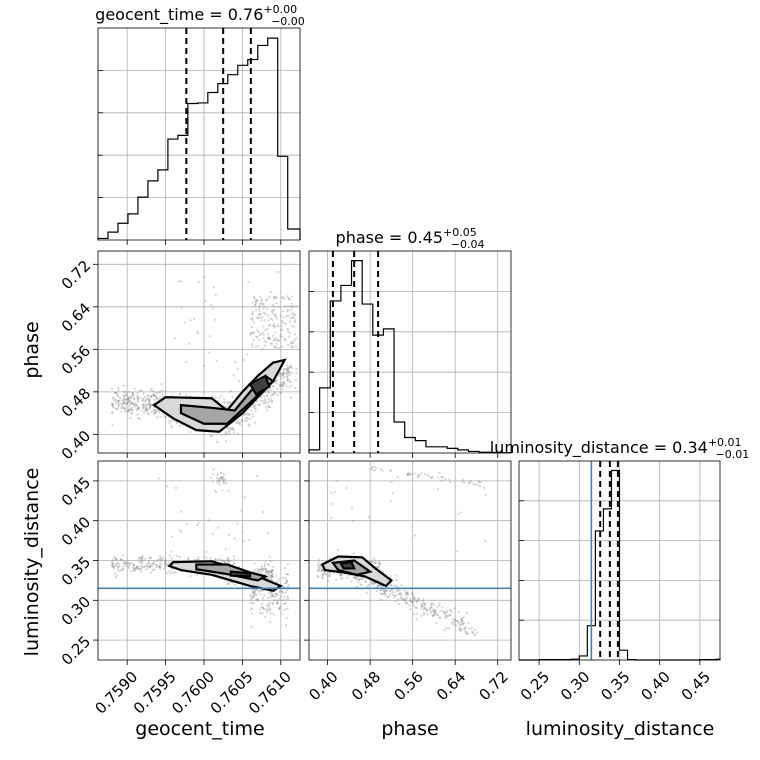 The width and height of the screenshot is (760, 760). Describe the element at coordinates (535, 686) in the screenshot. I see `x-tick-label-luminosity-distance: 0.25` at that location.